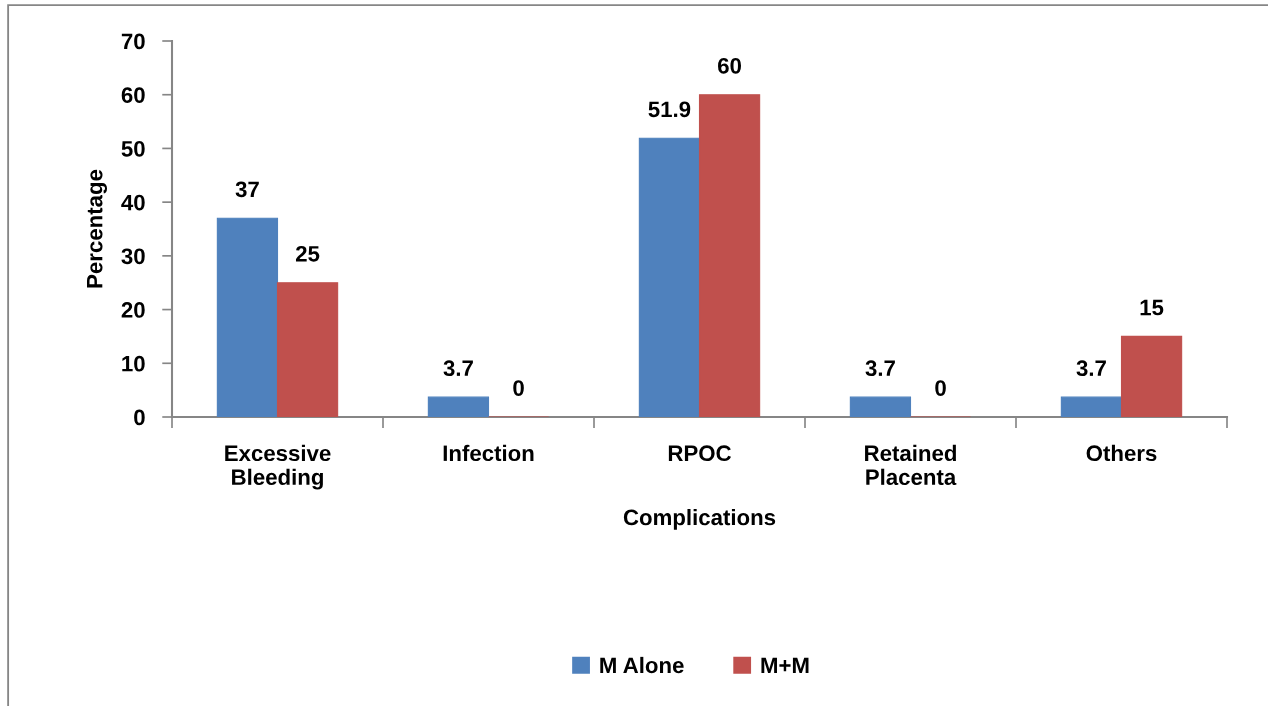 The width and height of the screenshot is (1268, 706). What do you see at coordinates (699, 453) in the screenshot?
I see `x-tick-label: RPOC` at bounding box center [699, 453].